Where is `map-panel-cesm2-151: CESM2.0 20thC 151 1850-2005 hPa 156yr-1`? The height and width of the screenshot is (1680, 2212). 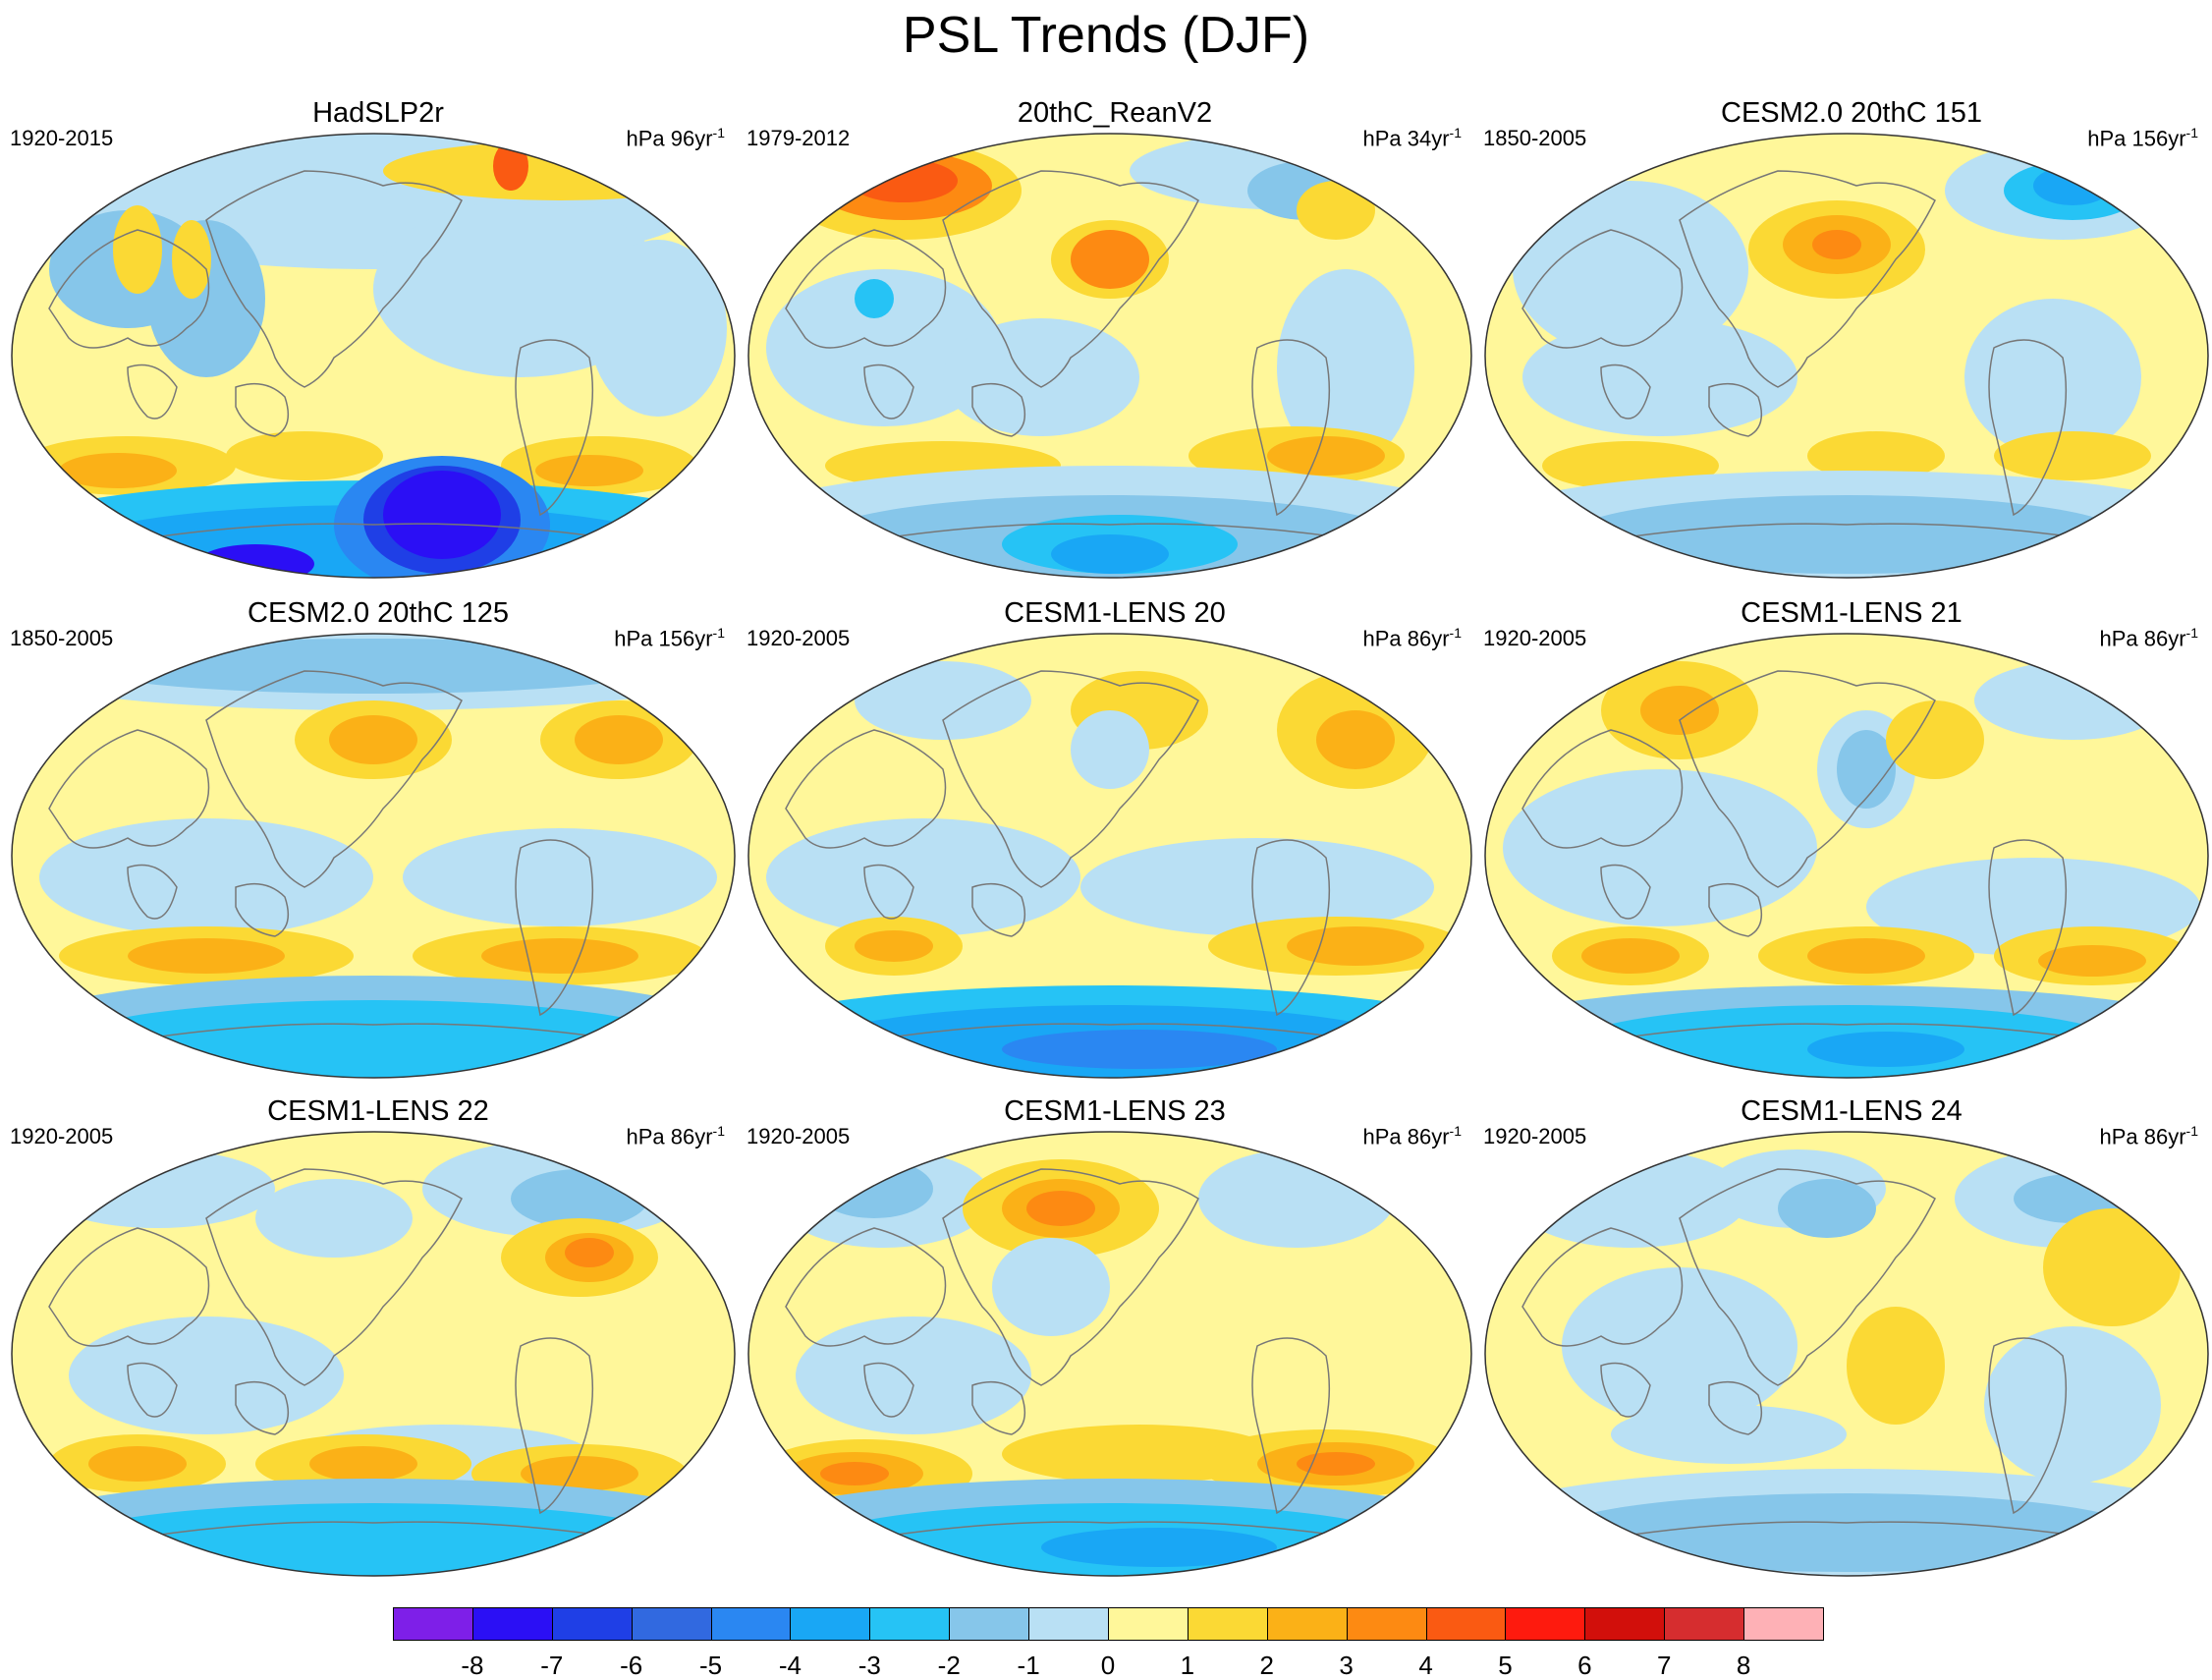
map-panel-cesm2-151: CESM2.0 20thC 151 1850-2005 hPa 156yr-1 is located at coordinates (1847, 342).